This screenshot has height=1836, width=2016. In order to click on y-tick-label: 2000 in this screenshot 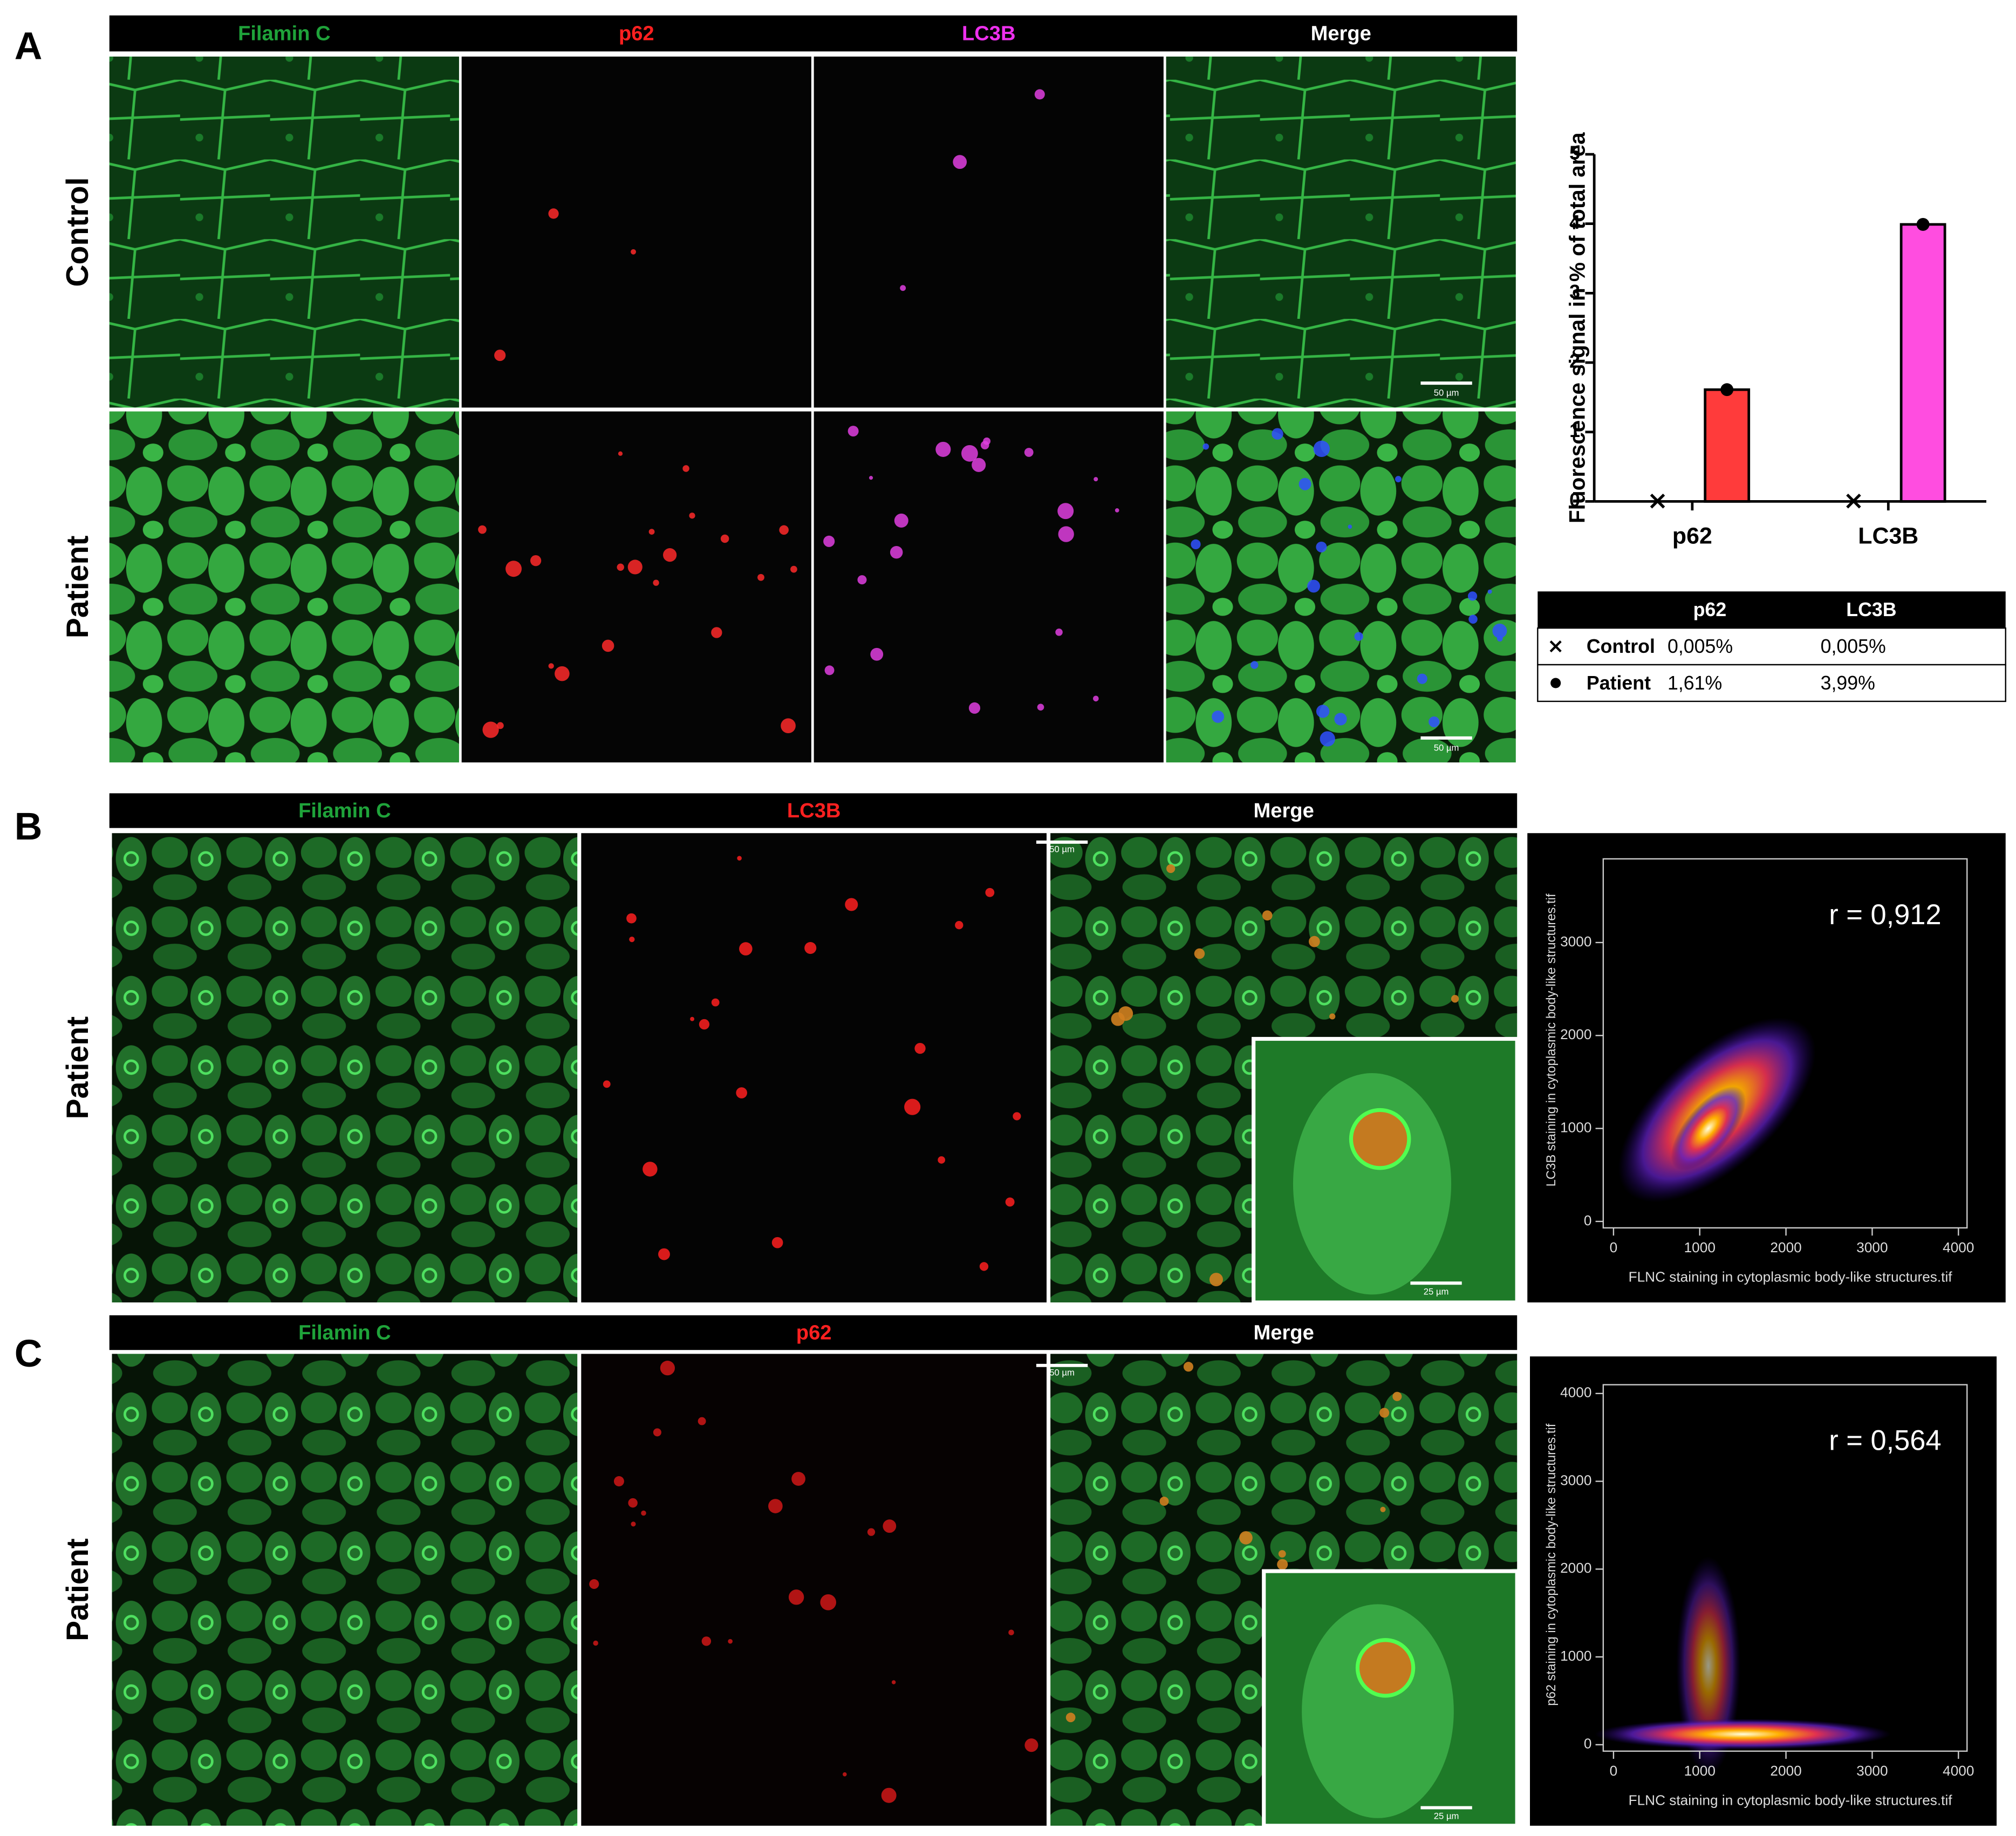, I will do `click(1575, 1034)`.